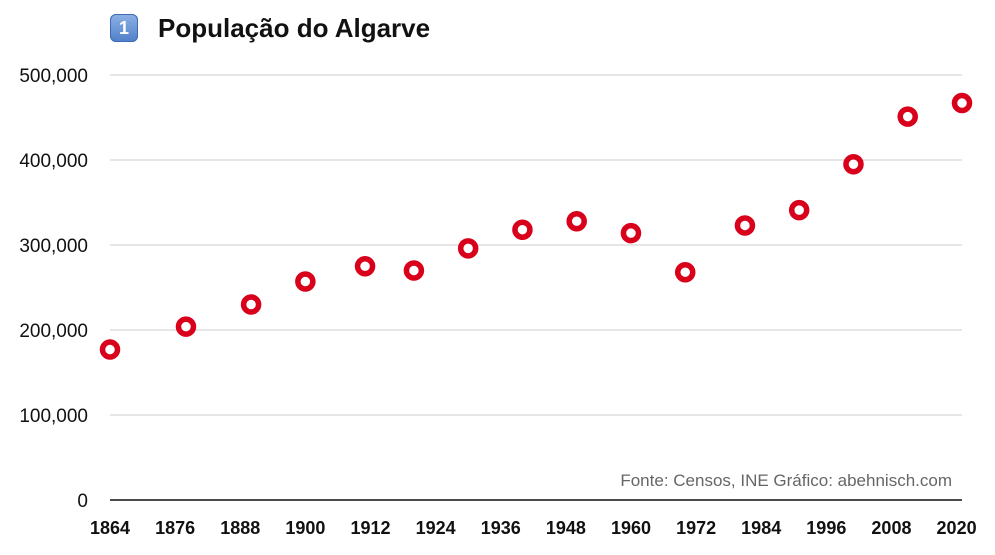  I want to click on chart-header: 1 População do Algarve, so click(270, 28).